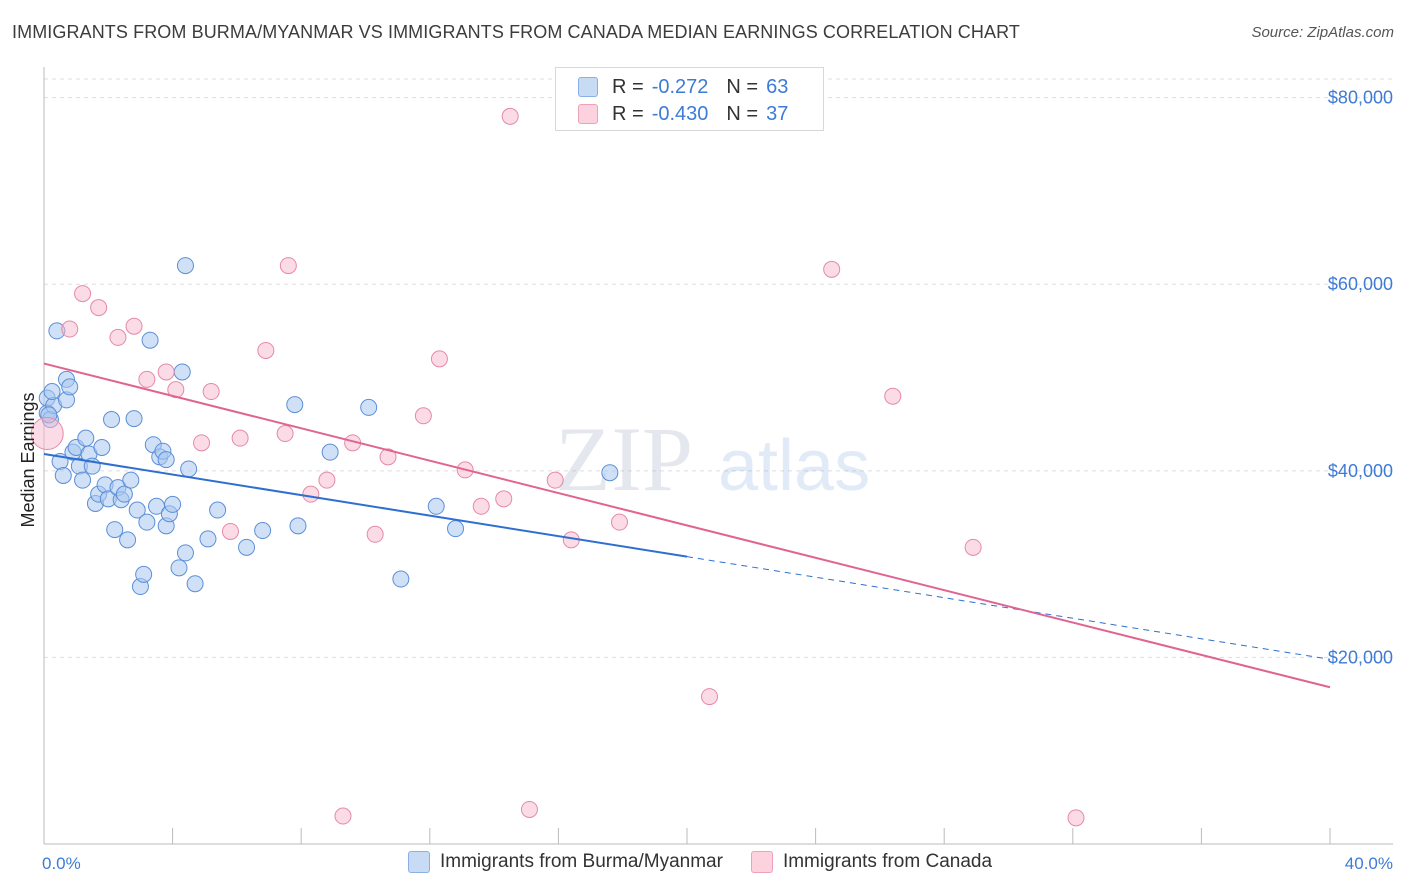 The image size is (1406, 892). Describe the element at coordinates (1360, 98) in the screenshot. I see `y-tick-label: $80,000` at that location.